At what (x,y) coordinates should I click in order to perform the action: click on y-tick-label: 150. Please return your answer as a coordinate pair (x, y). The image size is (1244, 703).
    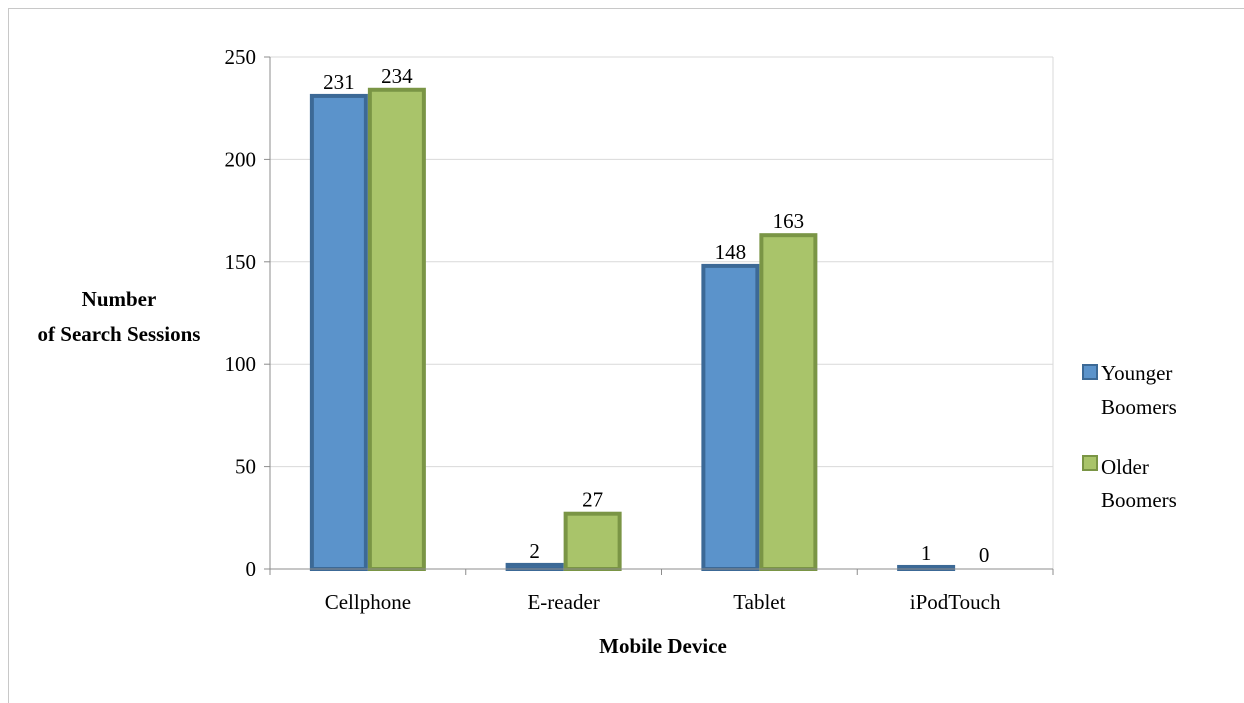
    Looking at the image, I should click on (241, 262).